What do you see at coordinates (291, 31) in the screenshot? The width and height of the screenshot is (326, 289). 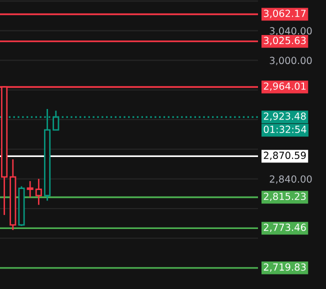 I see `y-tick-label: 3,040.00` at bounding box center [291, 31].